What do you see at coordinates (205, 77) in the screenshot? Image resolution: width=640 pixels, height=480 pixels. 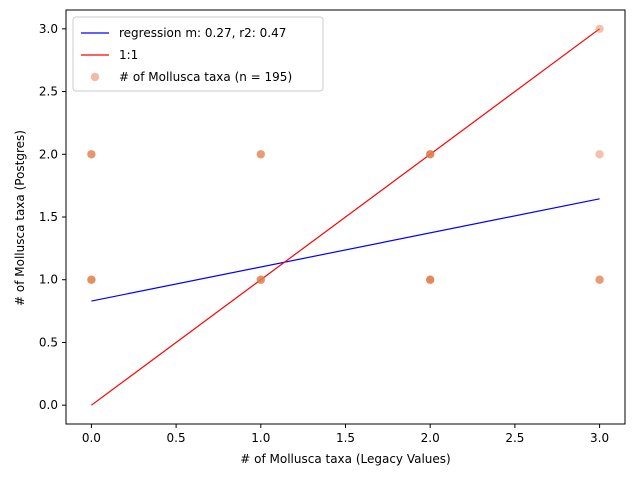 I see `legend-entry-label: # of Mollusca taxa (n = 195)` at bounding box center [205, 77].